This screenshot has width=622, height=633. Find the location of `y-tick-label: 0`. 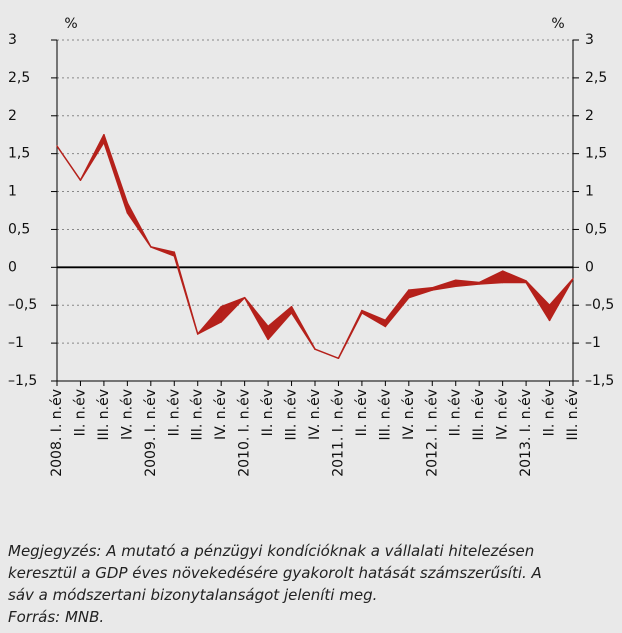

y-tick-label: 0 is located at coordinates (12, 267).